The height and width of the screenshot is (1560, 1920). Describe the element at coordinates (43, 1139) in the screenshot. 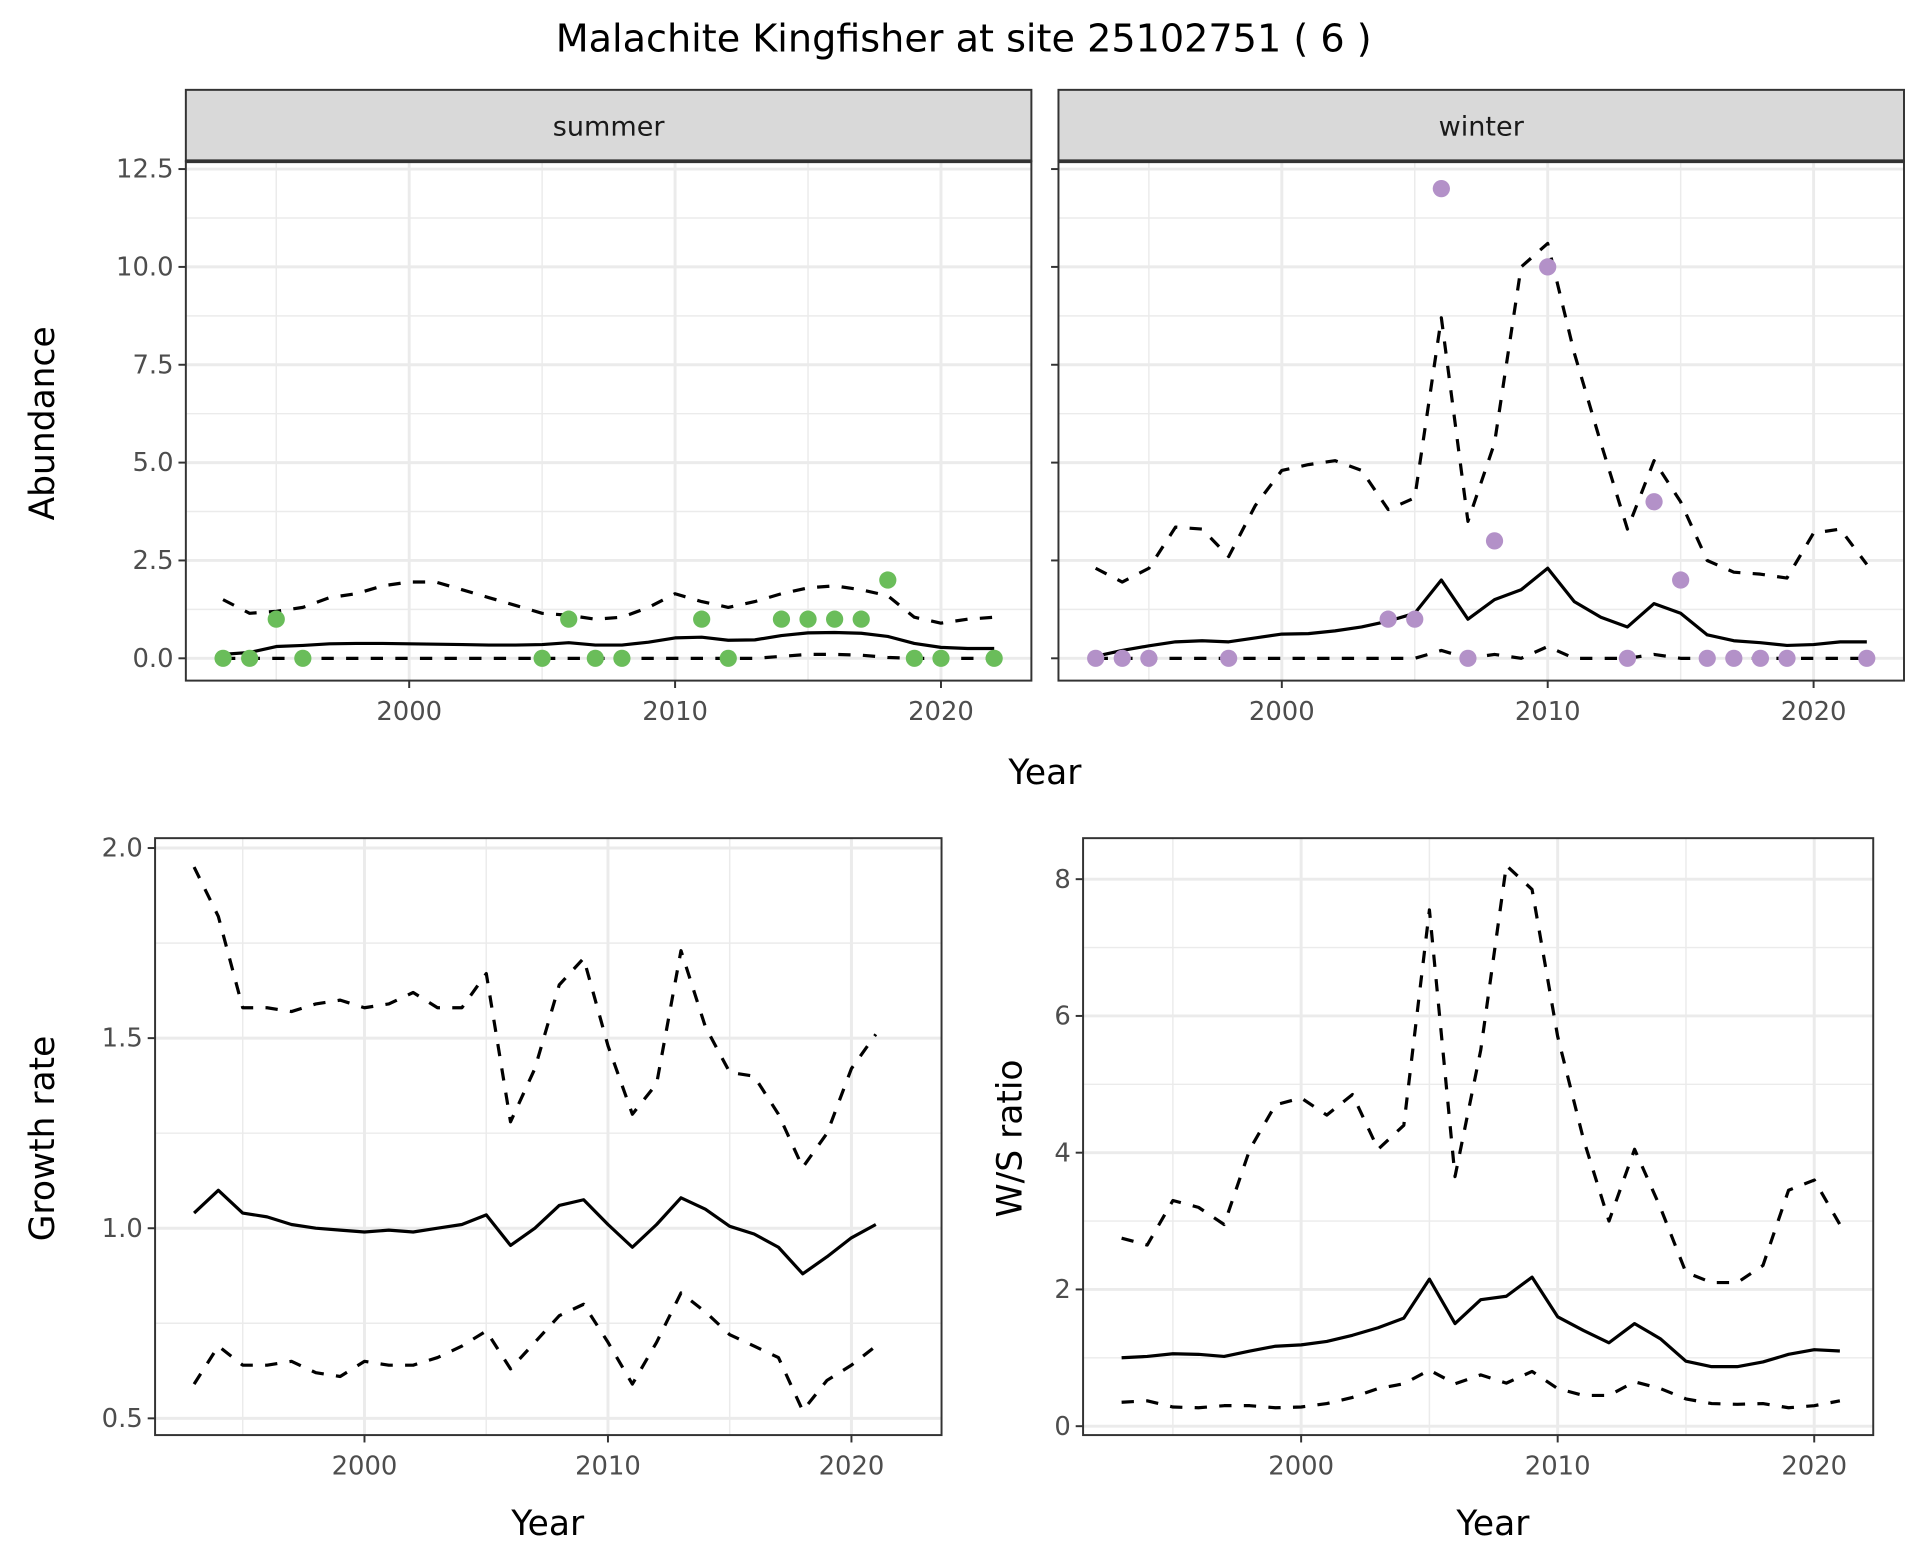

I see `growth-y-axis-title: Growth rate` at that location.